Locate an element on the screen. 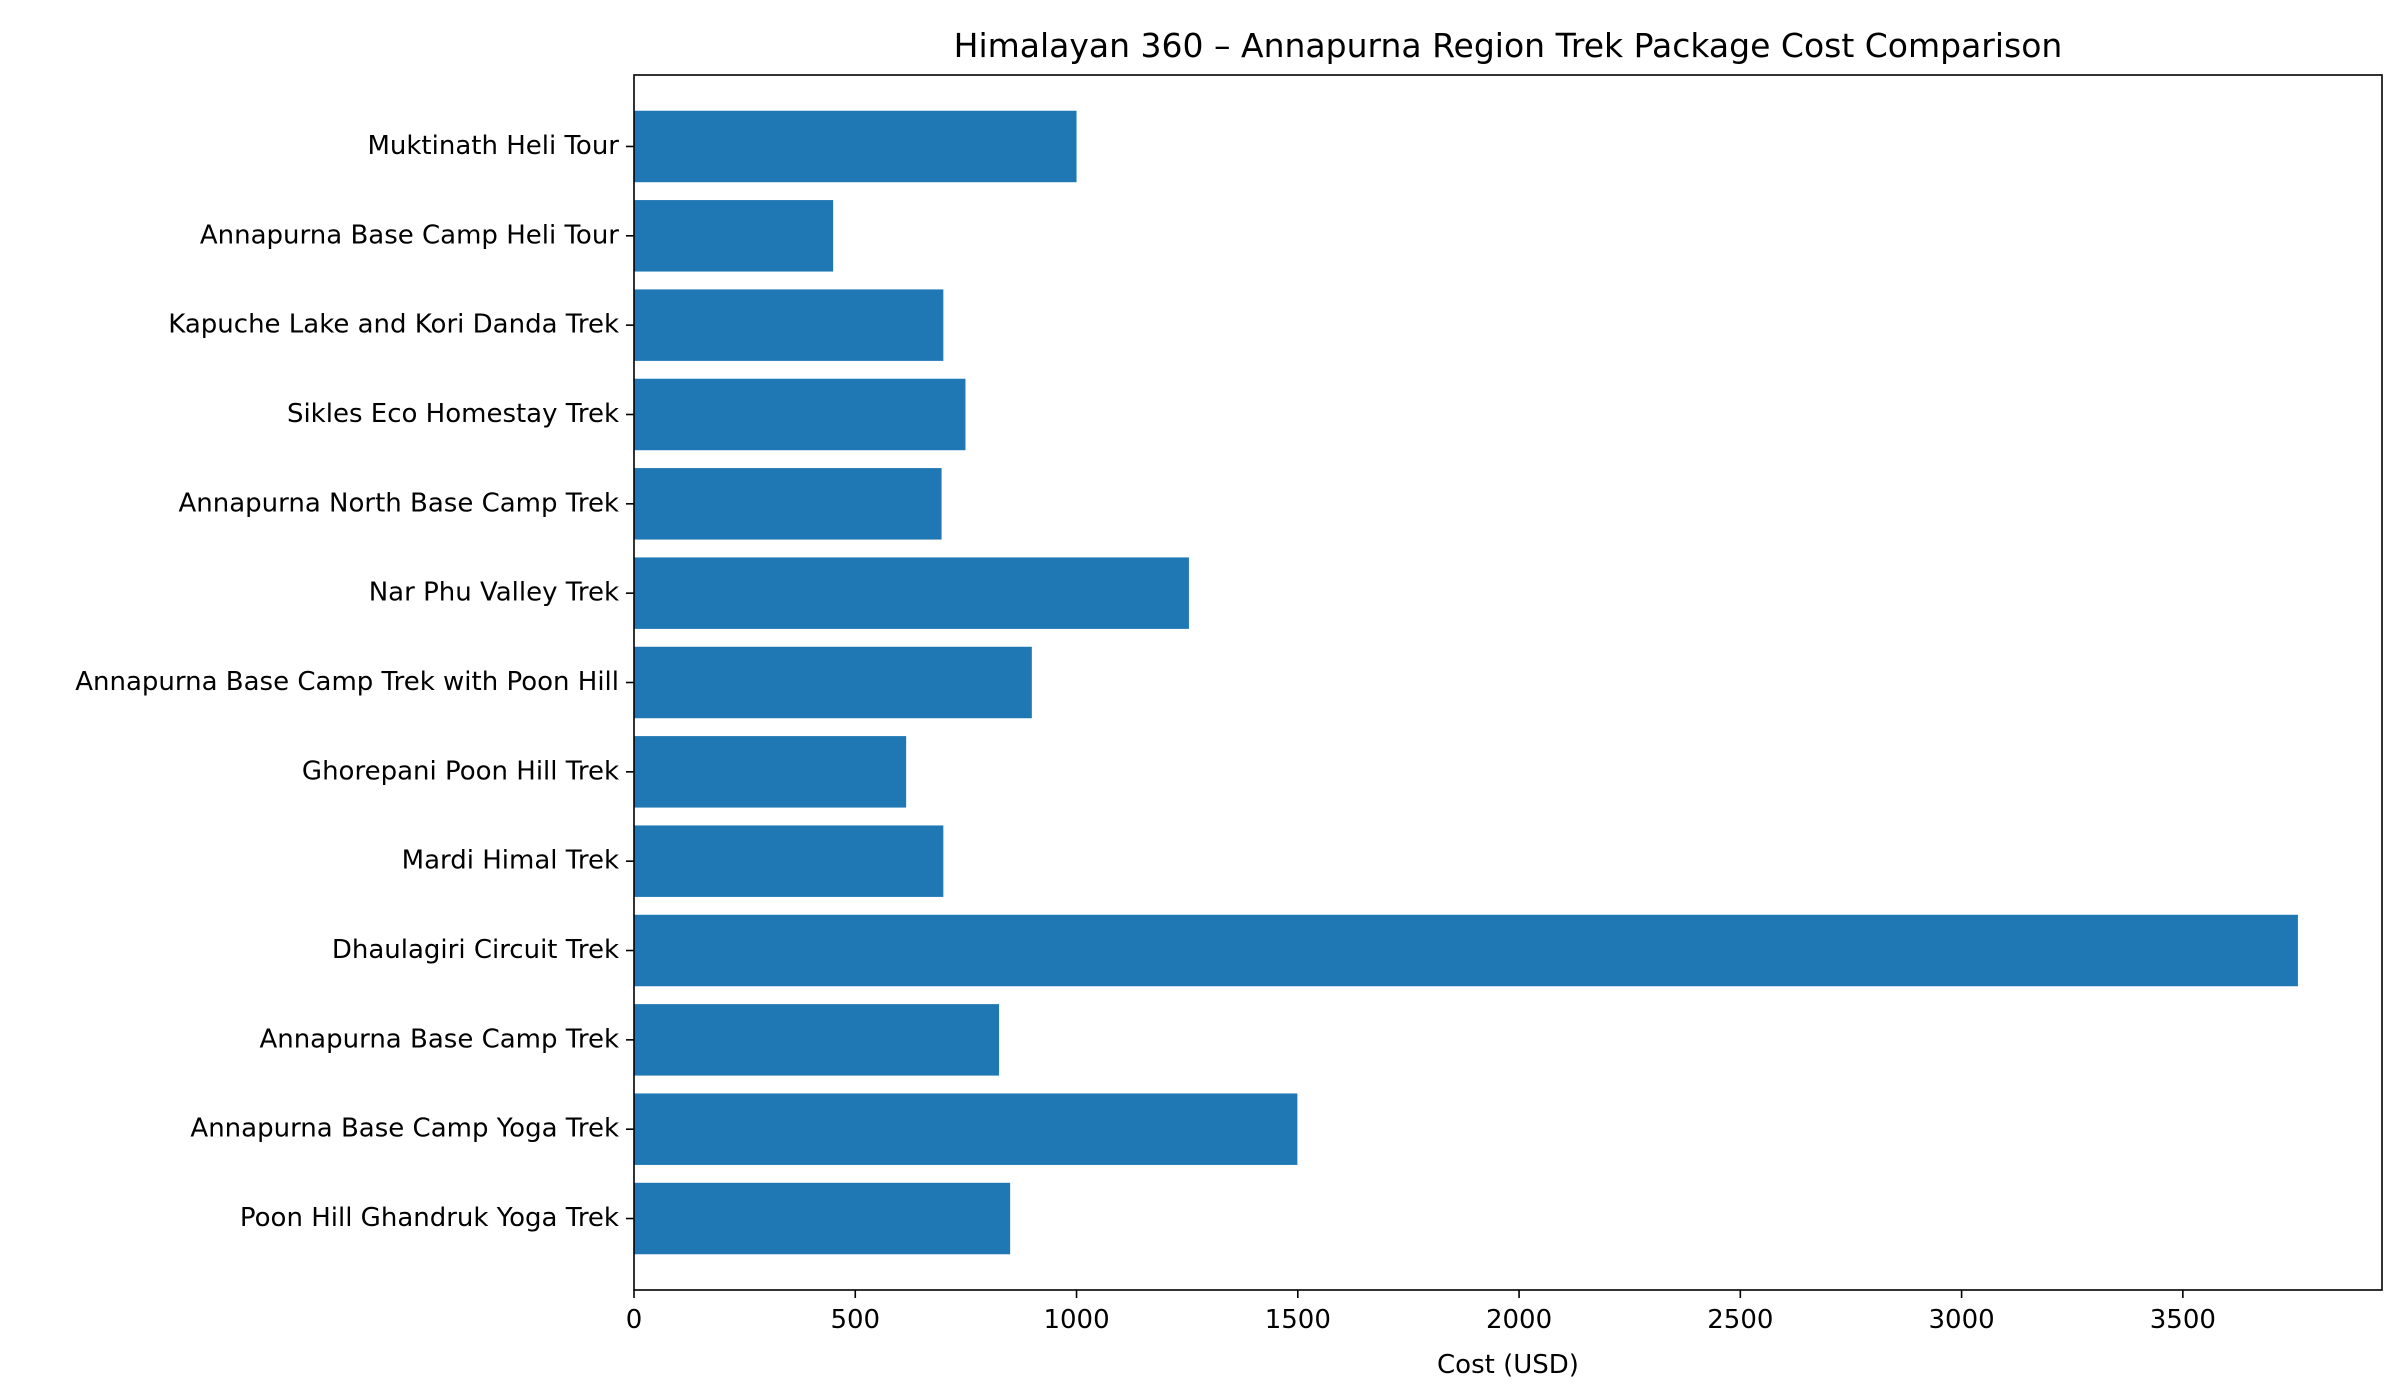 The height and width of the screenshot is (1400, 2400). y-tick-label: Poon Hill Ghandruk Yoga Trek is located at coordinates (429, 1218).